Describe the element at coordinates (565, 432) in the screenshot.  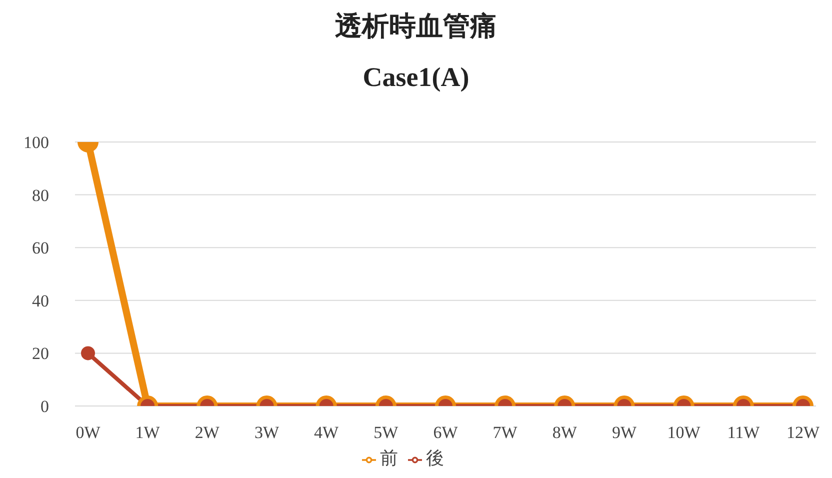
I see `x-tick-label: 8W` at that location.